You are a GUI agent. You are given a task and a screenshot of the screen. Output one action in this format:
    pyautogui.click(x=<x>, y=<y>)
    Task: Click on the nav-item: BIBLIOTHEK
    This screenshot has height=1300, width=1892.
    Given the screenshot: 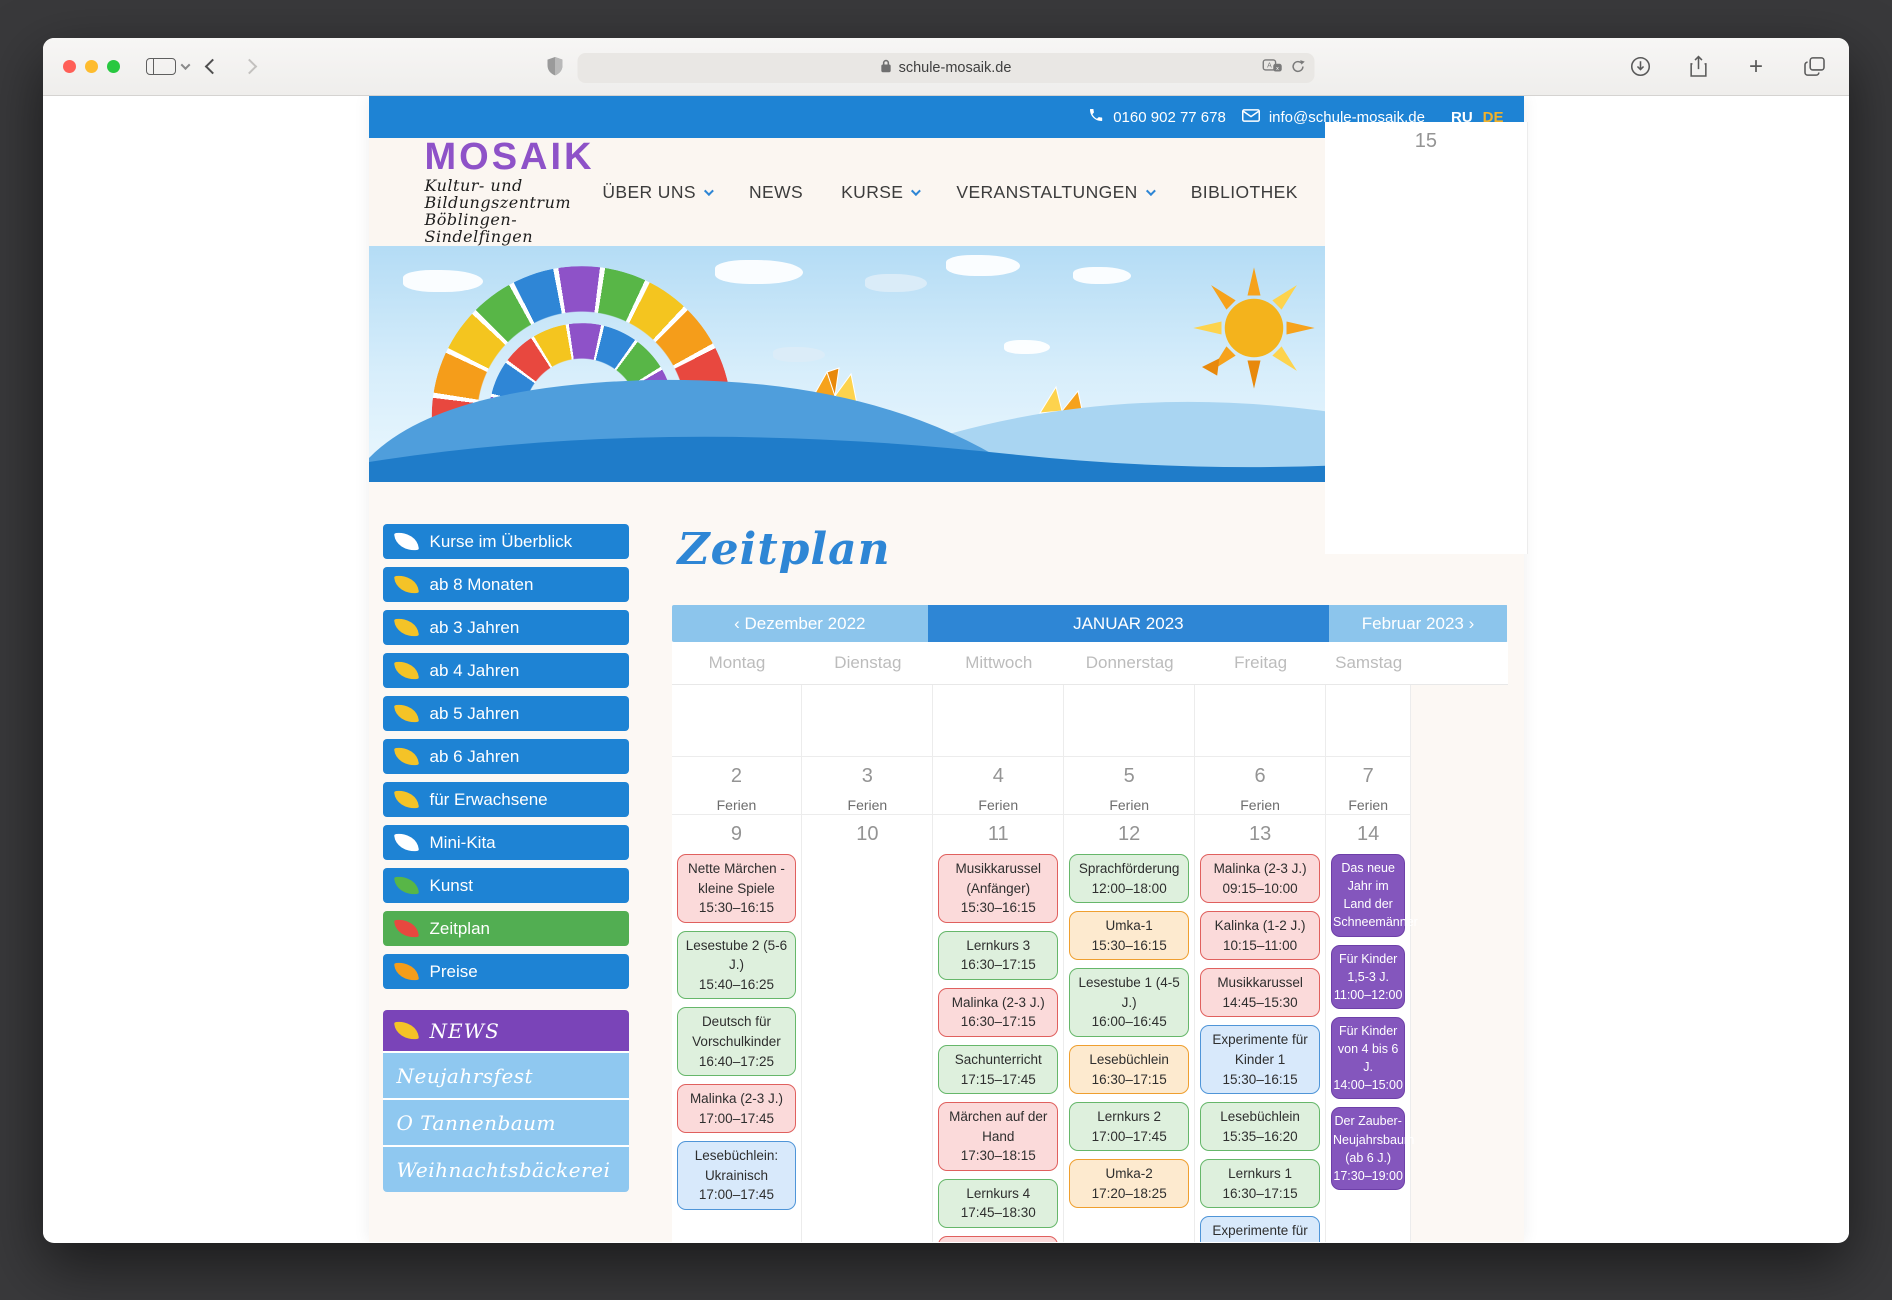 What is the action you would take?
    pyautogui.click(x=1244, y=192)
    